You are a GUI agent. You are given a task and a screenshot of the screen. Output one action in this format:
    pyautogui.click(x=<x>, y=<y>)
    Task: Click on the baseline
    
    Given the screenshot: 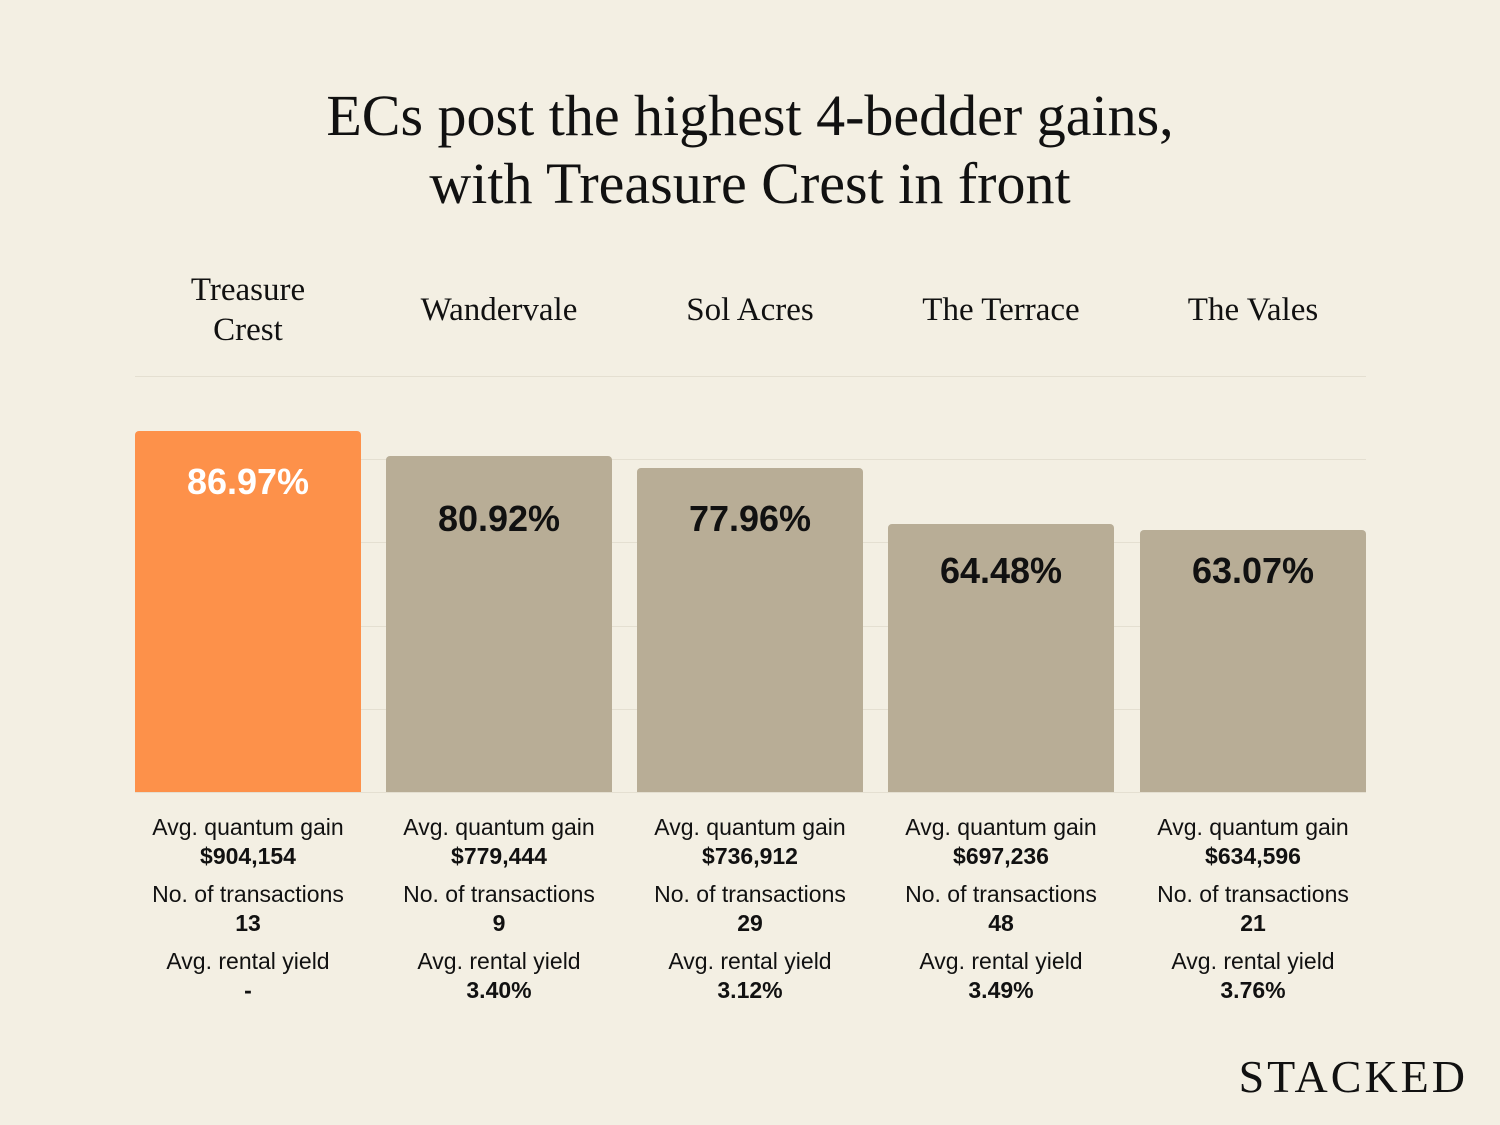 What is the action you would take?
    pyautogui.click(x=750, y=792)
    